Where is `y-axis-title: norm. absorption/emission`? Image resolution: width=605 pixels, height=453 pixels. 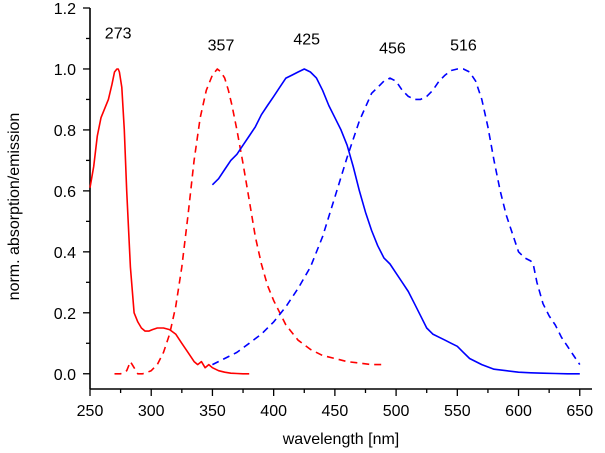 y-axis-title: norm. absorption/emission is located at coordinates (14, 207).